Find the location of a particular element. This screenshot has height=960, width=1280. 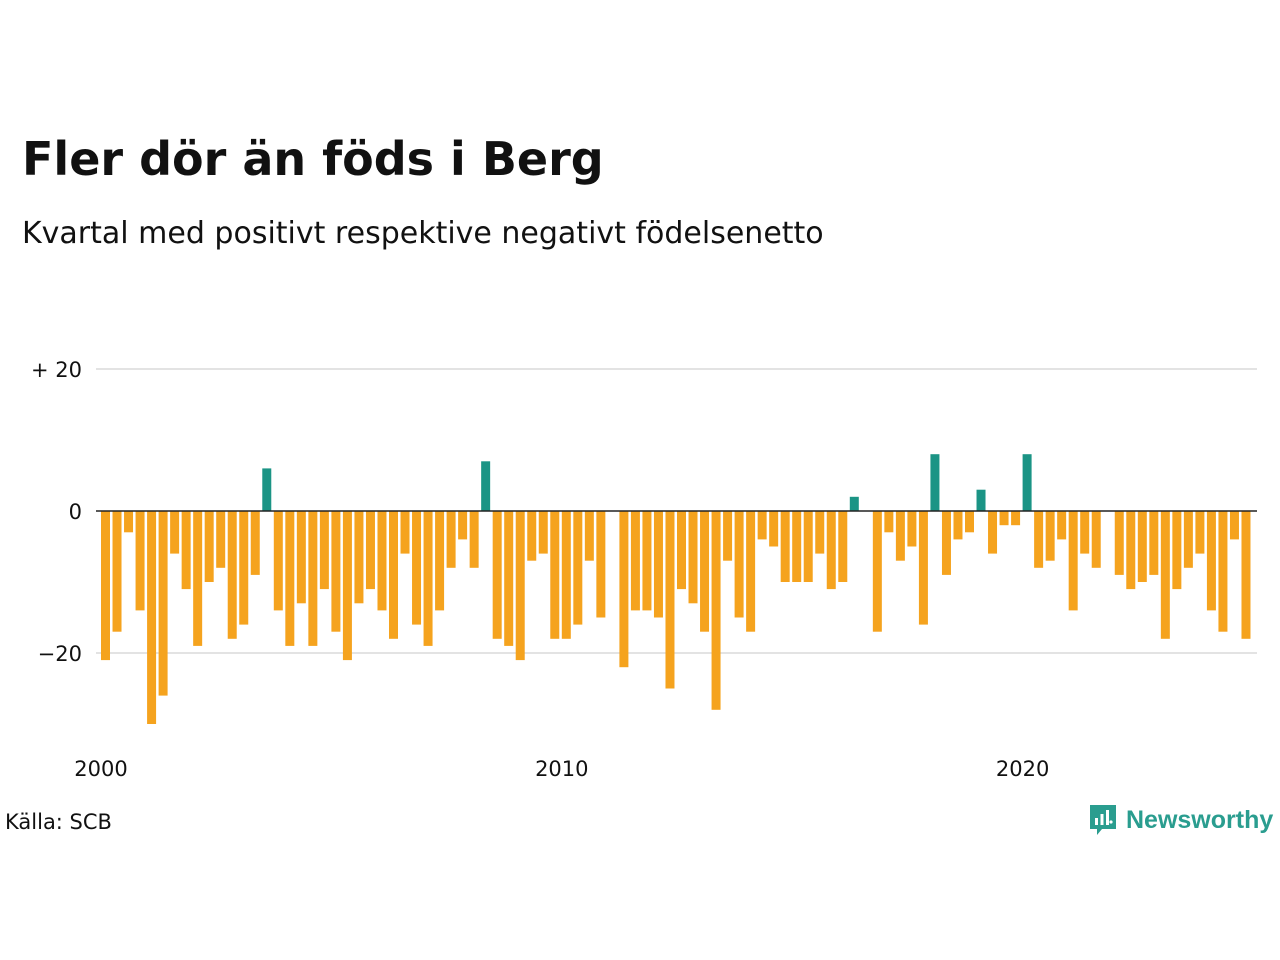

chart-title: Fler dör än föds i Berg is located at coordinates (313, 159).